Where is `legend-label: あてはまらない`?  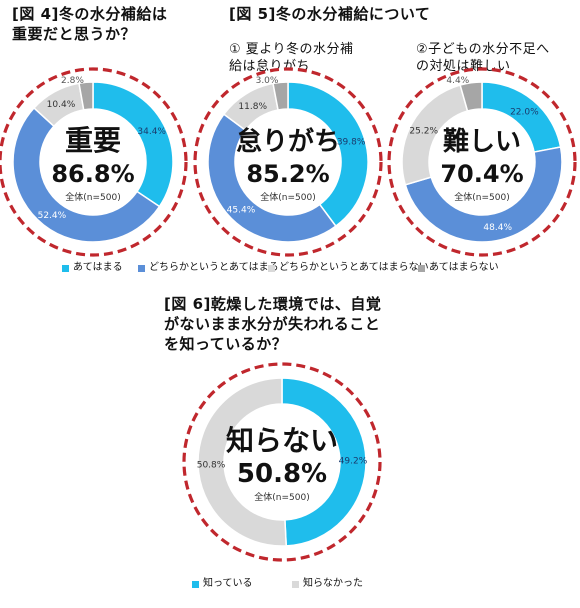
legend-label: あてはまらない is located at coordinates (464, 267).